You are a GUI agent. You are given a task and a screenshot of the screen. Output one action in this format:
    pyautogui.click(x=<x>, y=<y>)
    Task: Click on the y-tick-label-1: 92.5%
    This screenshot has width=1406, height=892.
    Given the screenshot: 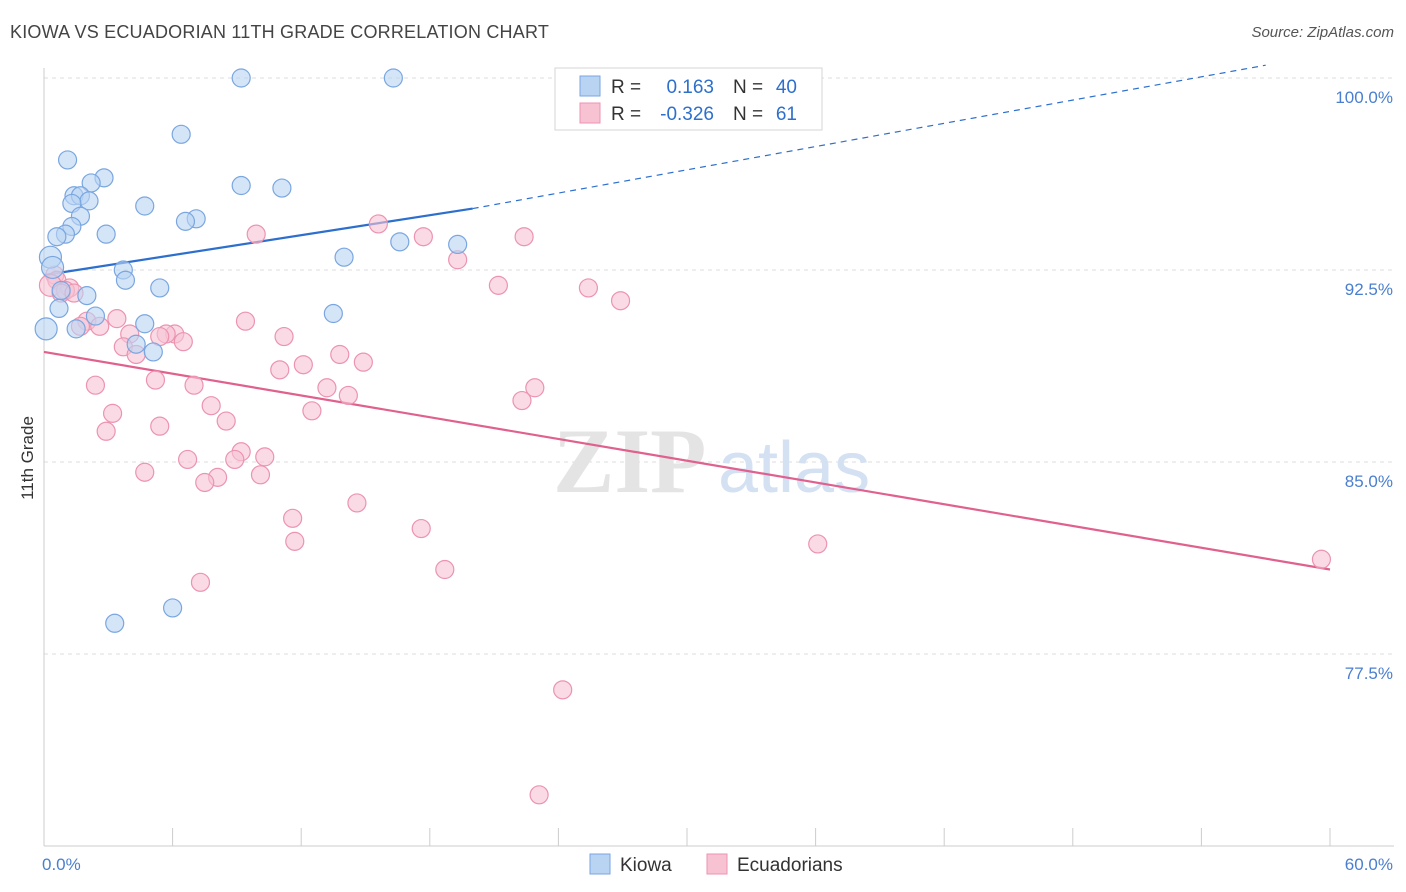 What is the action you would take?
    pyautogui.click(x=1369, y=289)
    